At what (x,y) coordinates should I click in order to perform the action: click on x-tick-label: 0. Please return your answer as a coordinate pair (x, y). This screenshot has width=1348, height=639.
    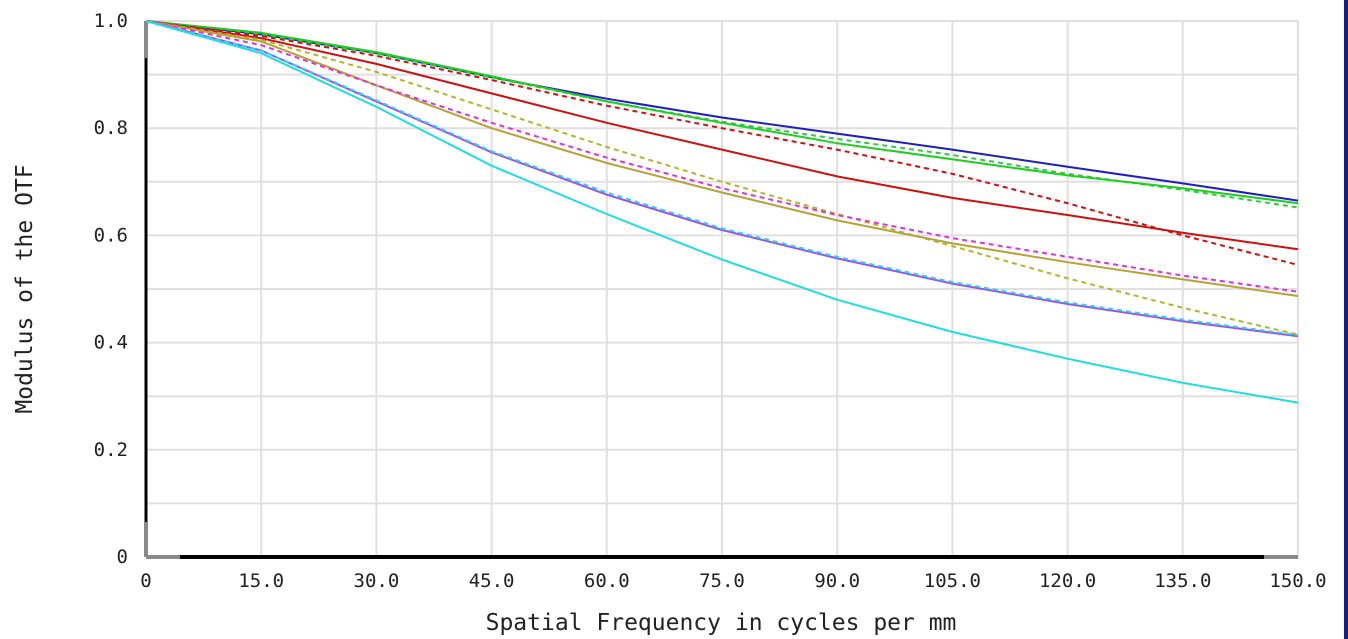
    Looking at the image, I should click on (145, 581).